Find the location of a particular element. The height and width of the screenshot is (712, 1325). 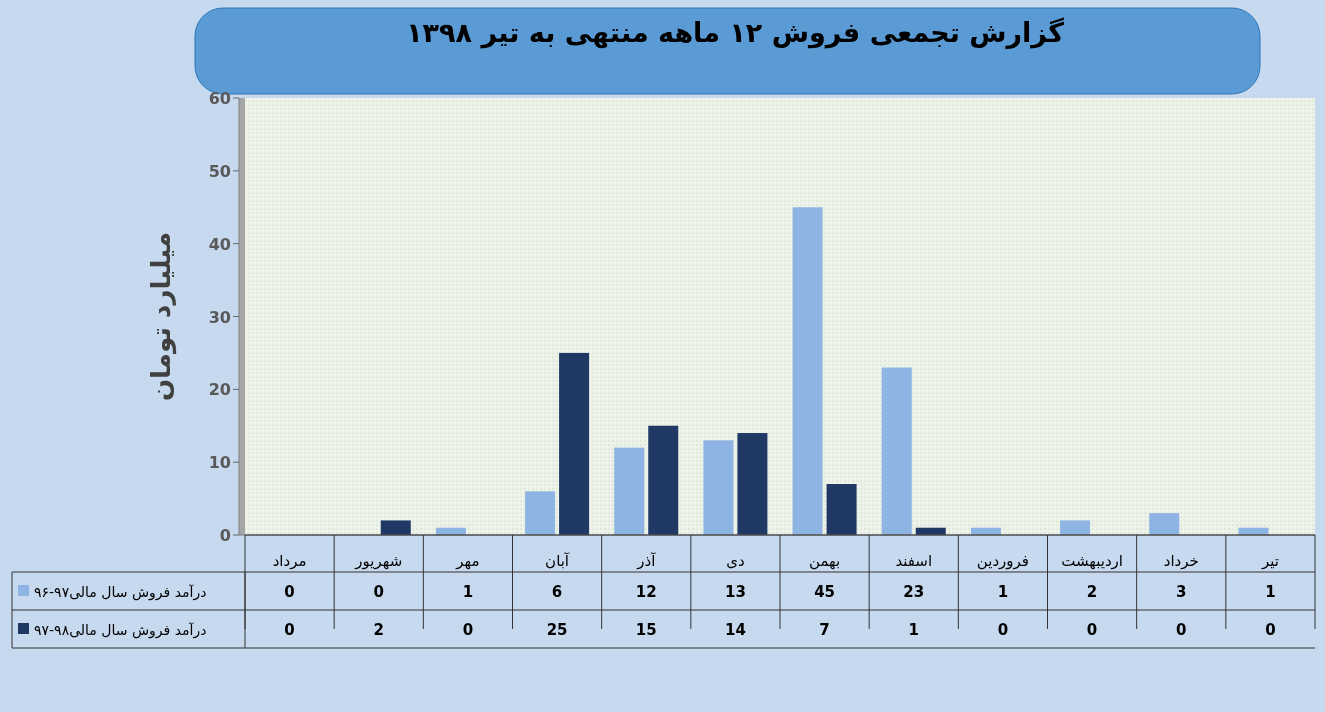

x-tick-label: شهریور is located at coordinates (378, 561).